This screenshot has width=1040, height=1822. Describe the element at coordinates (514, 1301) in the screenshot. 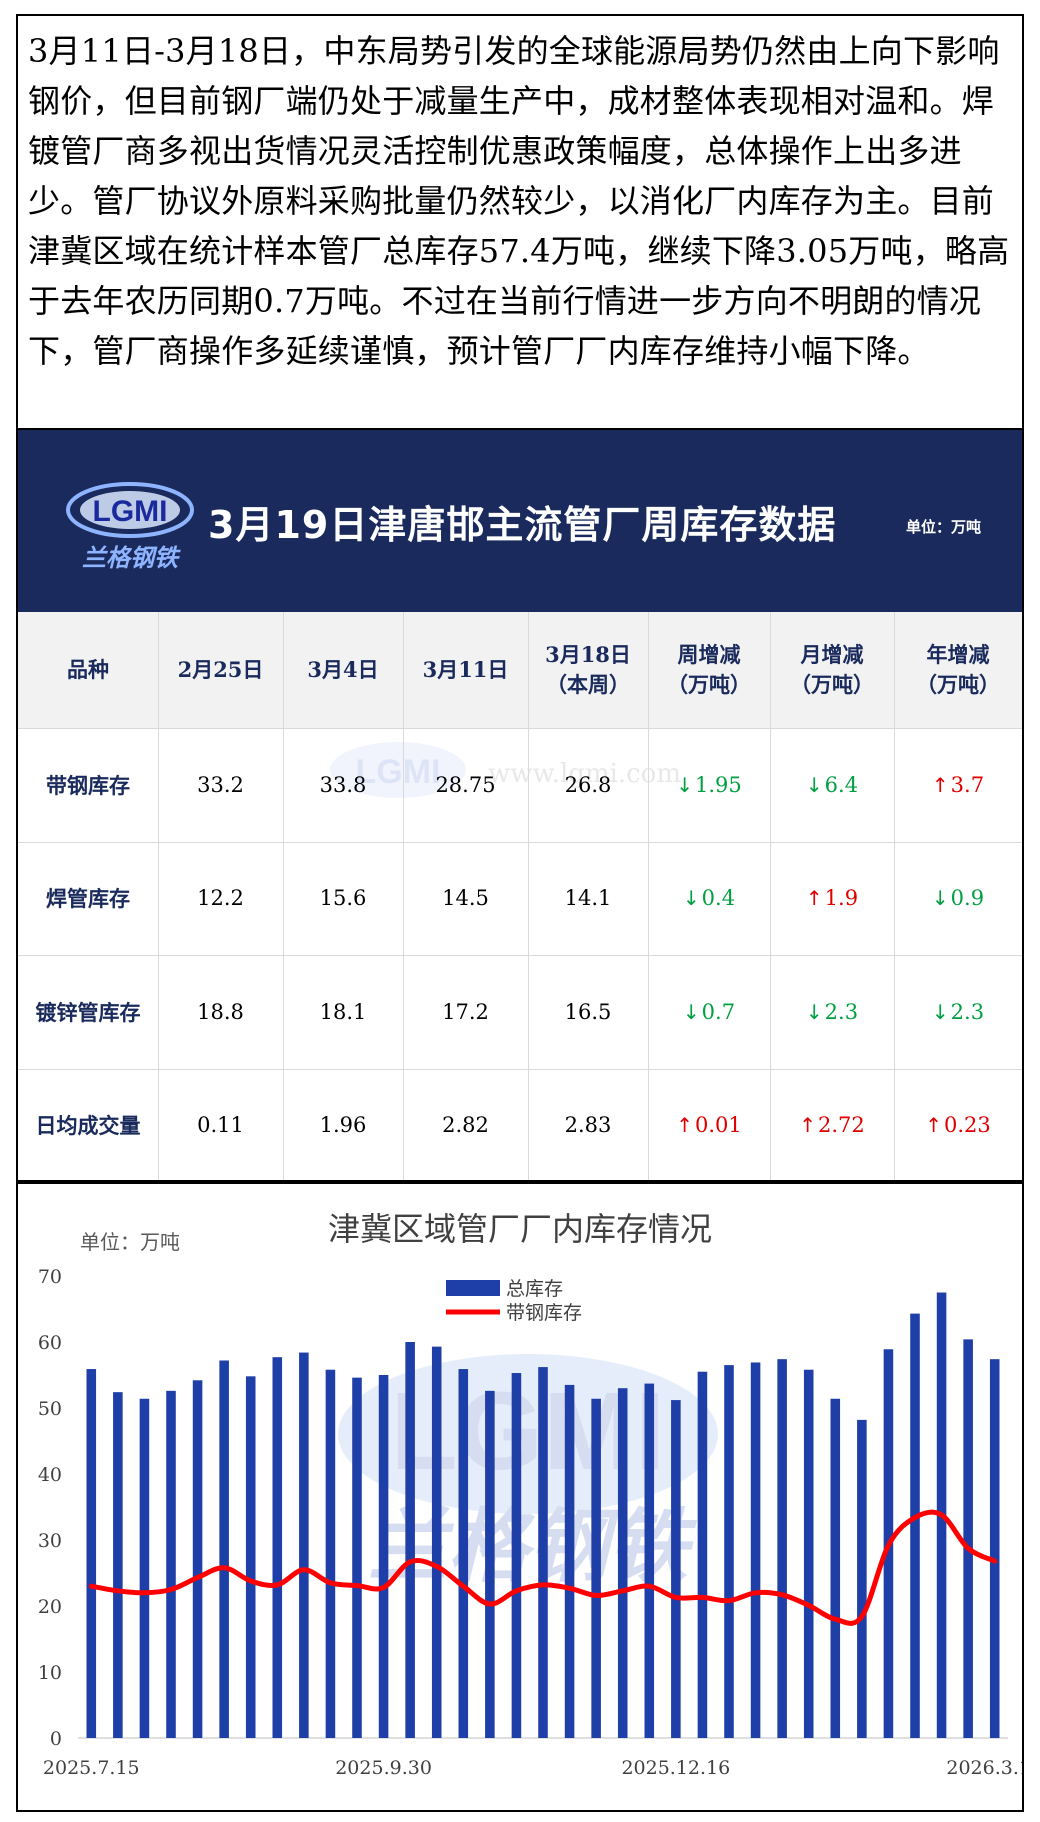

I see `chart-legend: 总库存 带钢库存` at that location.